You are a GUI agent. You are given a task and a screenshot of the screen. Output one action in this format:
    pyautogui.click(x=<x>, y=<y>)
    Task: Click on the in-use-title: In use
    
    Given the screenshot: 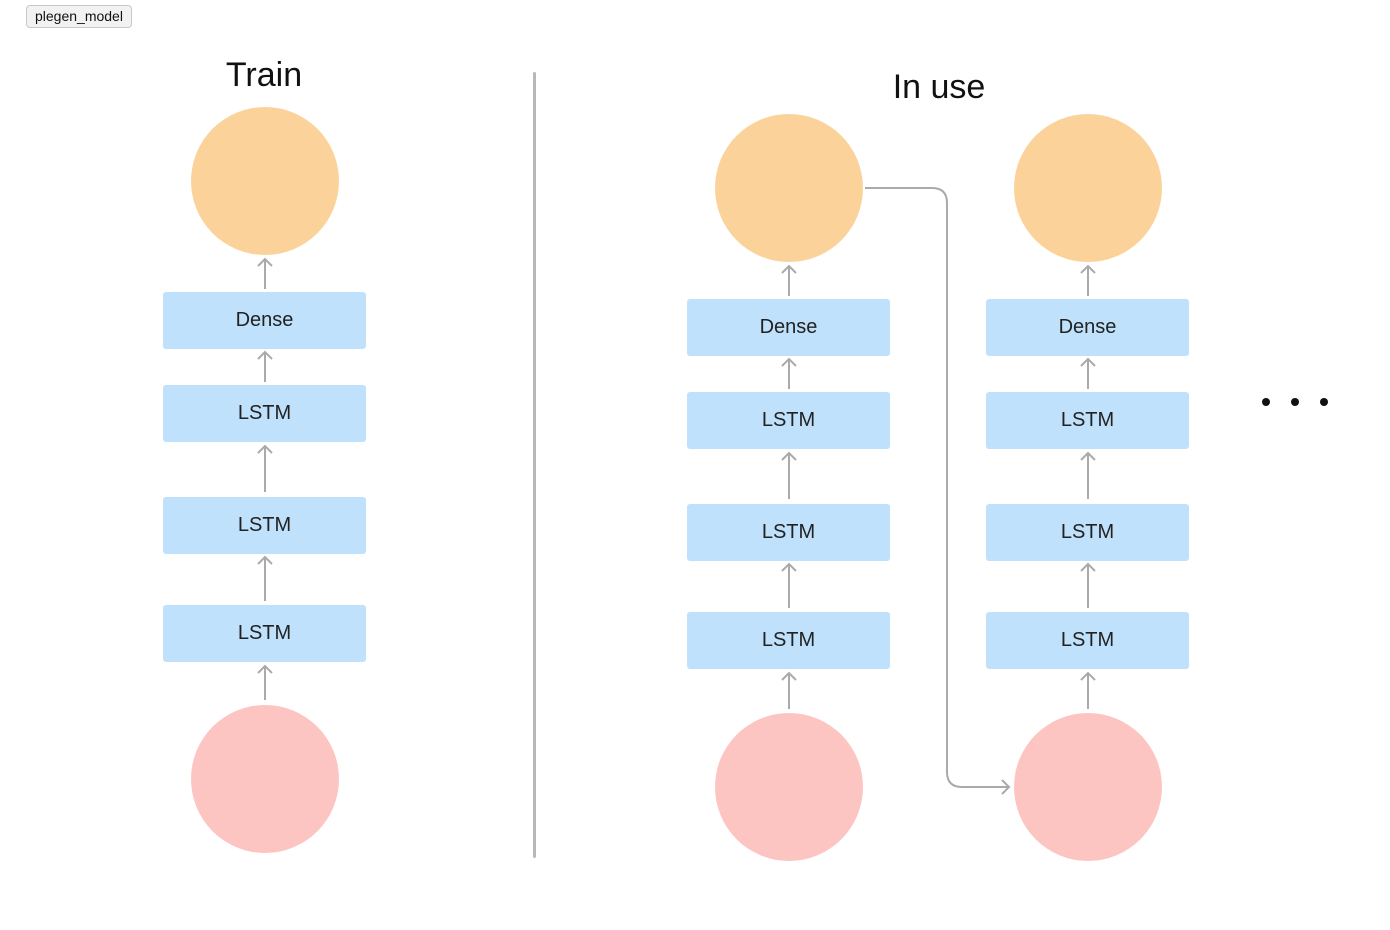 What is the action you would take?
    pyautogui.click(x=939, y=87)
    